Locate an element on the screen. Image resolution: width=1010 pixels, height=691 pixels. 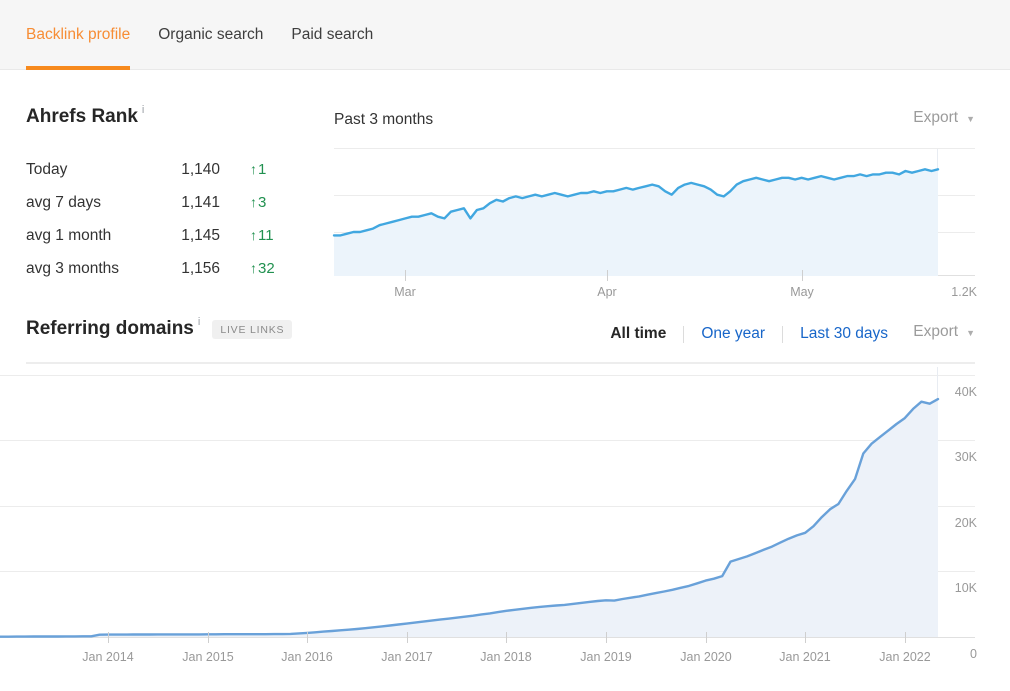
filter-all-time: All time is located at coordinates (638, 333).